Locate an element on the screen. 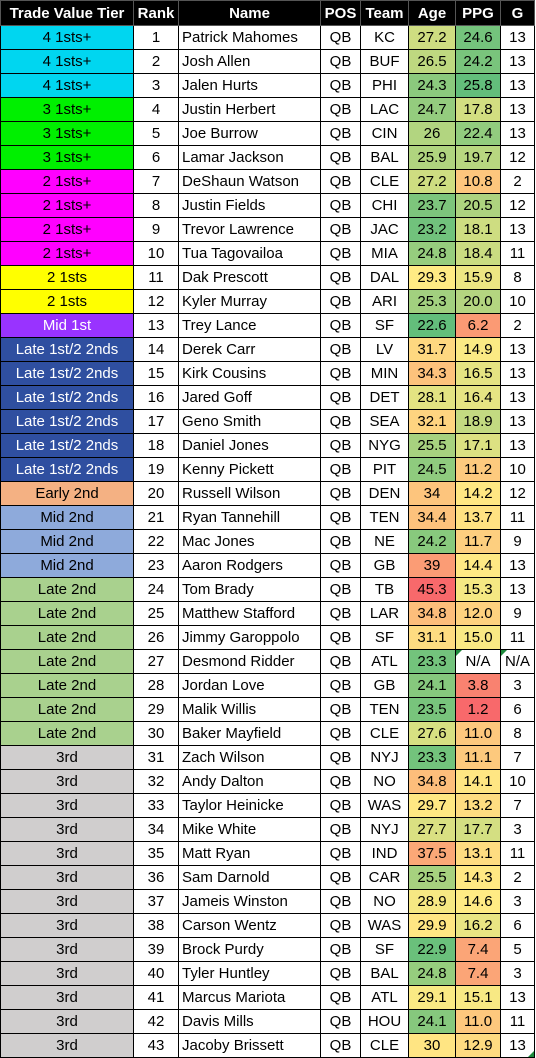  name-cell: Tua Tagovailoa is located at coordinates (249, 253).